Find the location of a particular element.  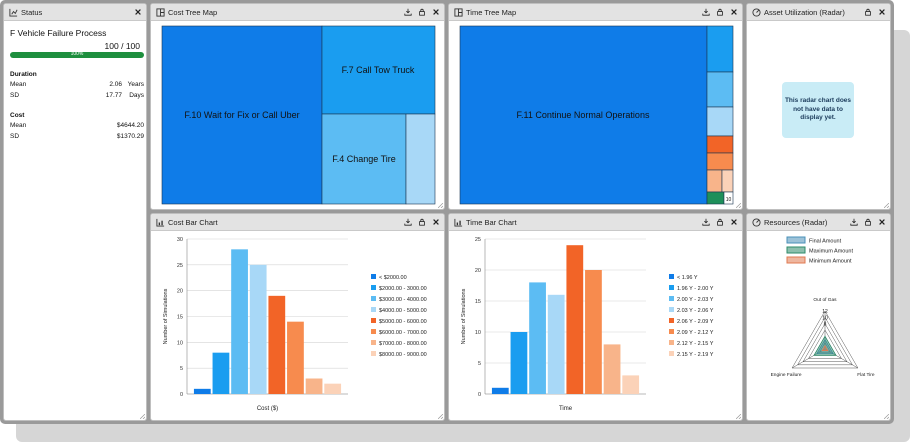

legend-label: Final Amount is located at coordinates (825, 242).